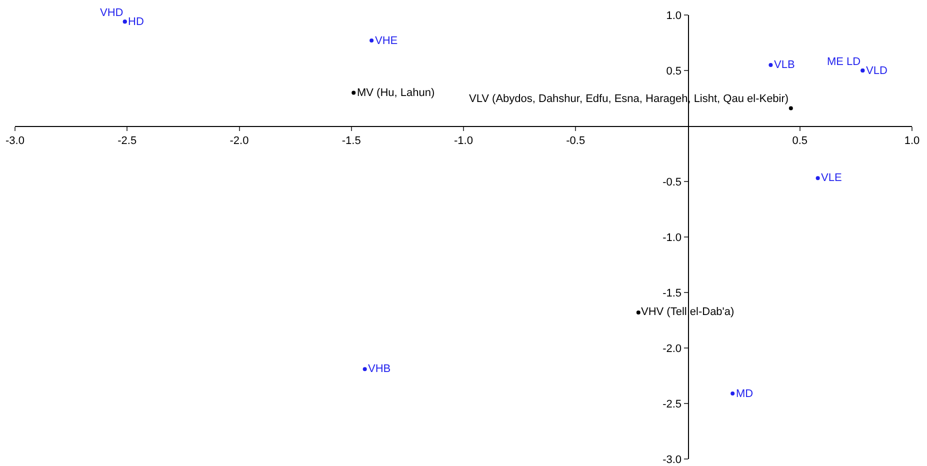 This screenshot has width=927, height=466. I want to click on x-tick-label: -2.0, so click(239, 141).